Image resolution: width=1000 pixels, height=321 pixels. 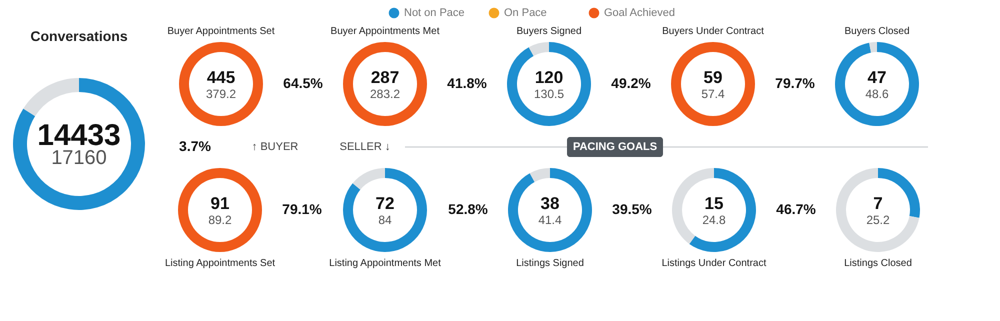 What do you see at coordinates (615, 147) in the screenshot?
I see `text: PACING GOALS` at bounding box center [615, 147].